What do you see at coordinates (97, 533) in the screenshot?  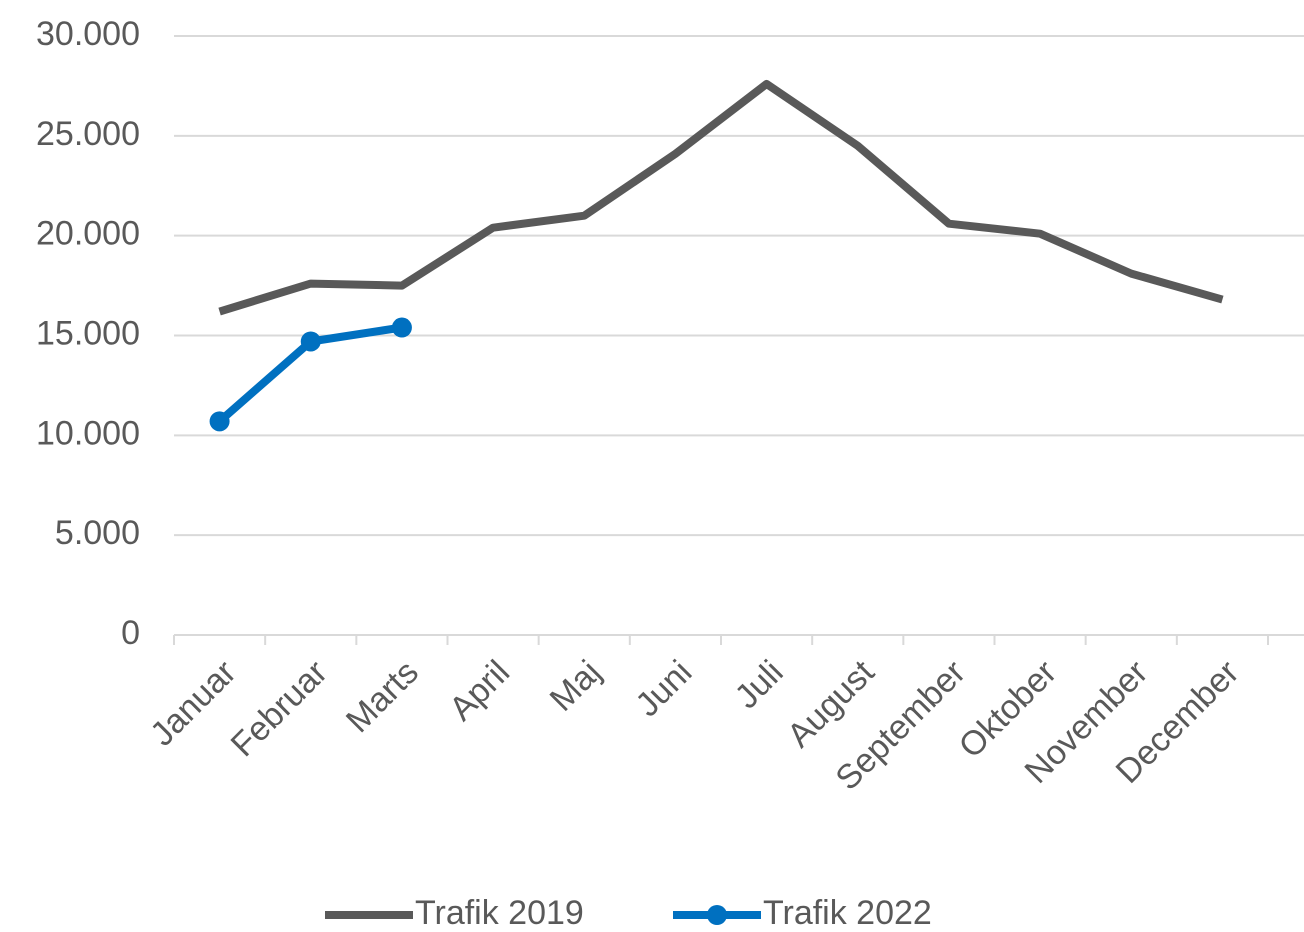 I see `y-tick-label: 5.000` at bounding box center [97, 533].